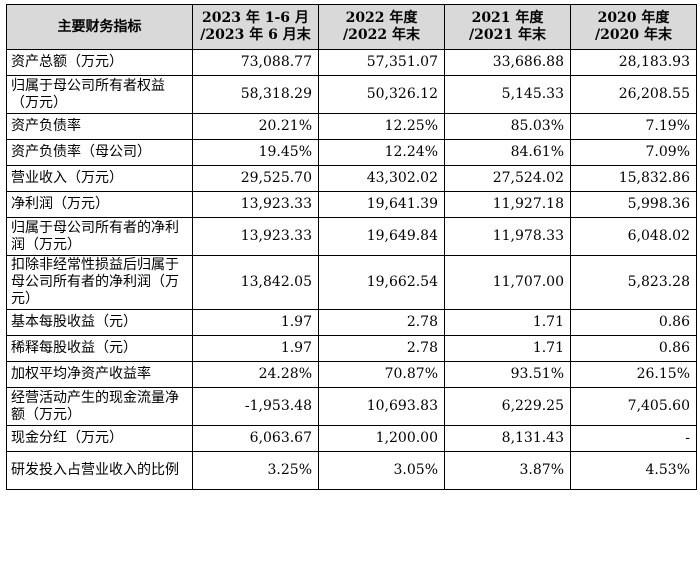 The image size is (700, 564). Describe the element at coordinates (99, 322) in the screenshot. I see `row-label: 基本每股收益（元）` at that location.